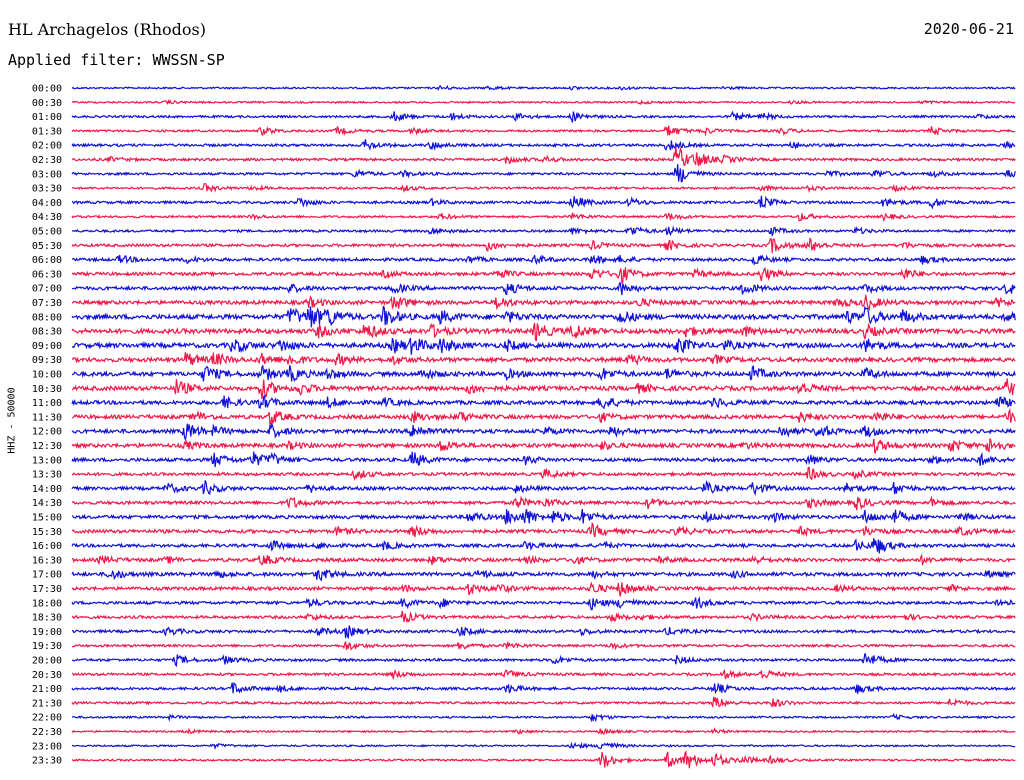 This screenshot has width=1024, height=780. Describe the element at coordinates (47, 546) in the screenshot. I see `row-time-label: 16:00` at that location.